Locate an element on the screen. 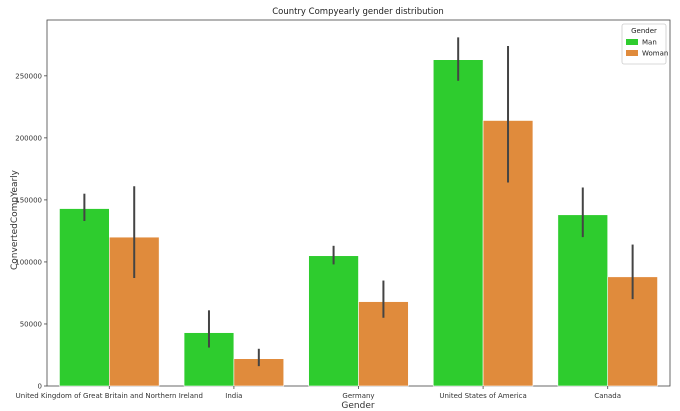 This screenshot has width=680, height=411. y-tick-label: 100000 is located at coordinates (28, 262).